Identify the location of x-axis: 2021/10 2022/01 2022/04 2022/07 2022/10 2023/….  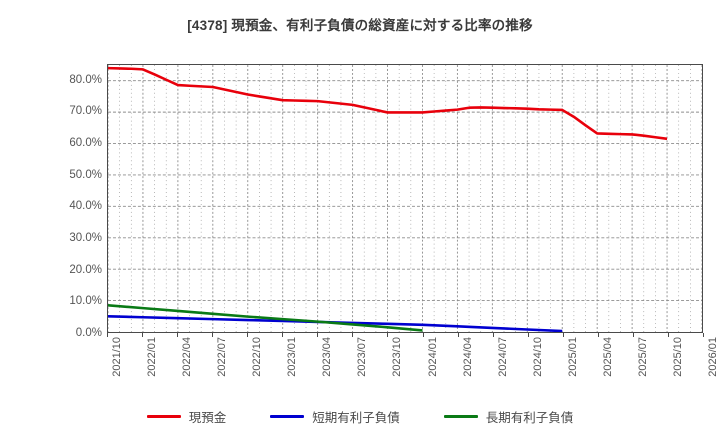
(413, 364).